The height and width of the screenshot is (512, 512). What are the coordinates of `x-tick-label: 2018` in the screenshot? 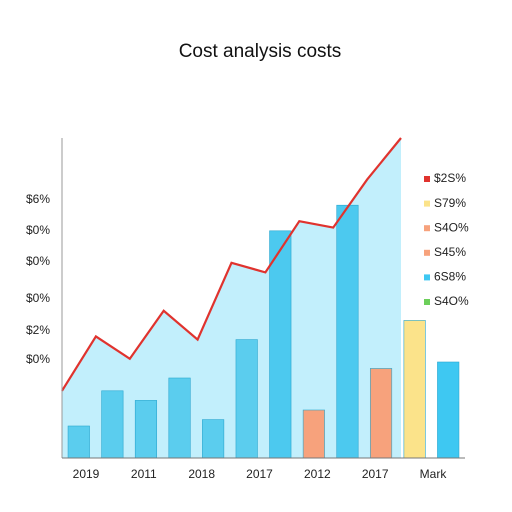 It's located at (201, 474).